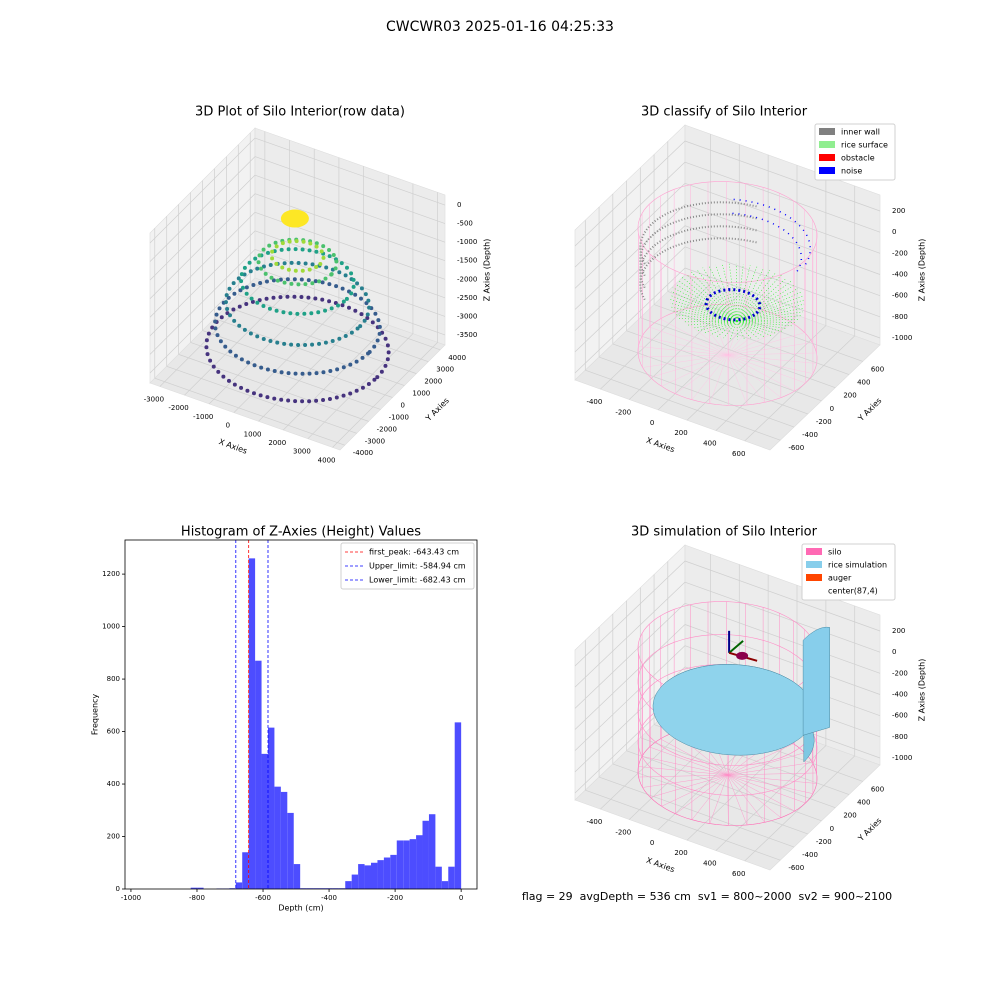  Describe the element at coordinates (467, 335) in the screenshot. I see `z-tick-label: -3500` at that location.